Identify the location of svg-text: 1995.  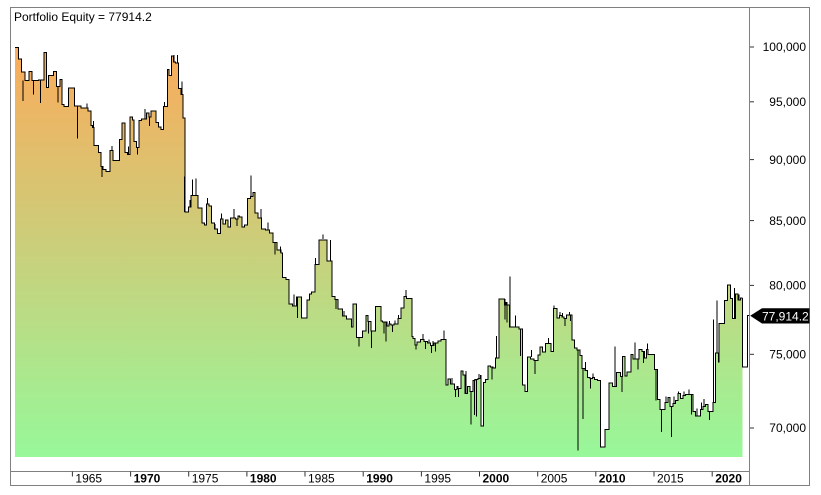
(437, 479).